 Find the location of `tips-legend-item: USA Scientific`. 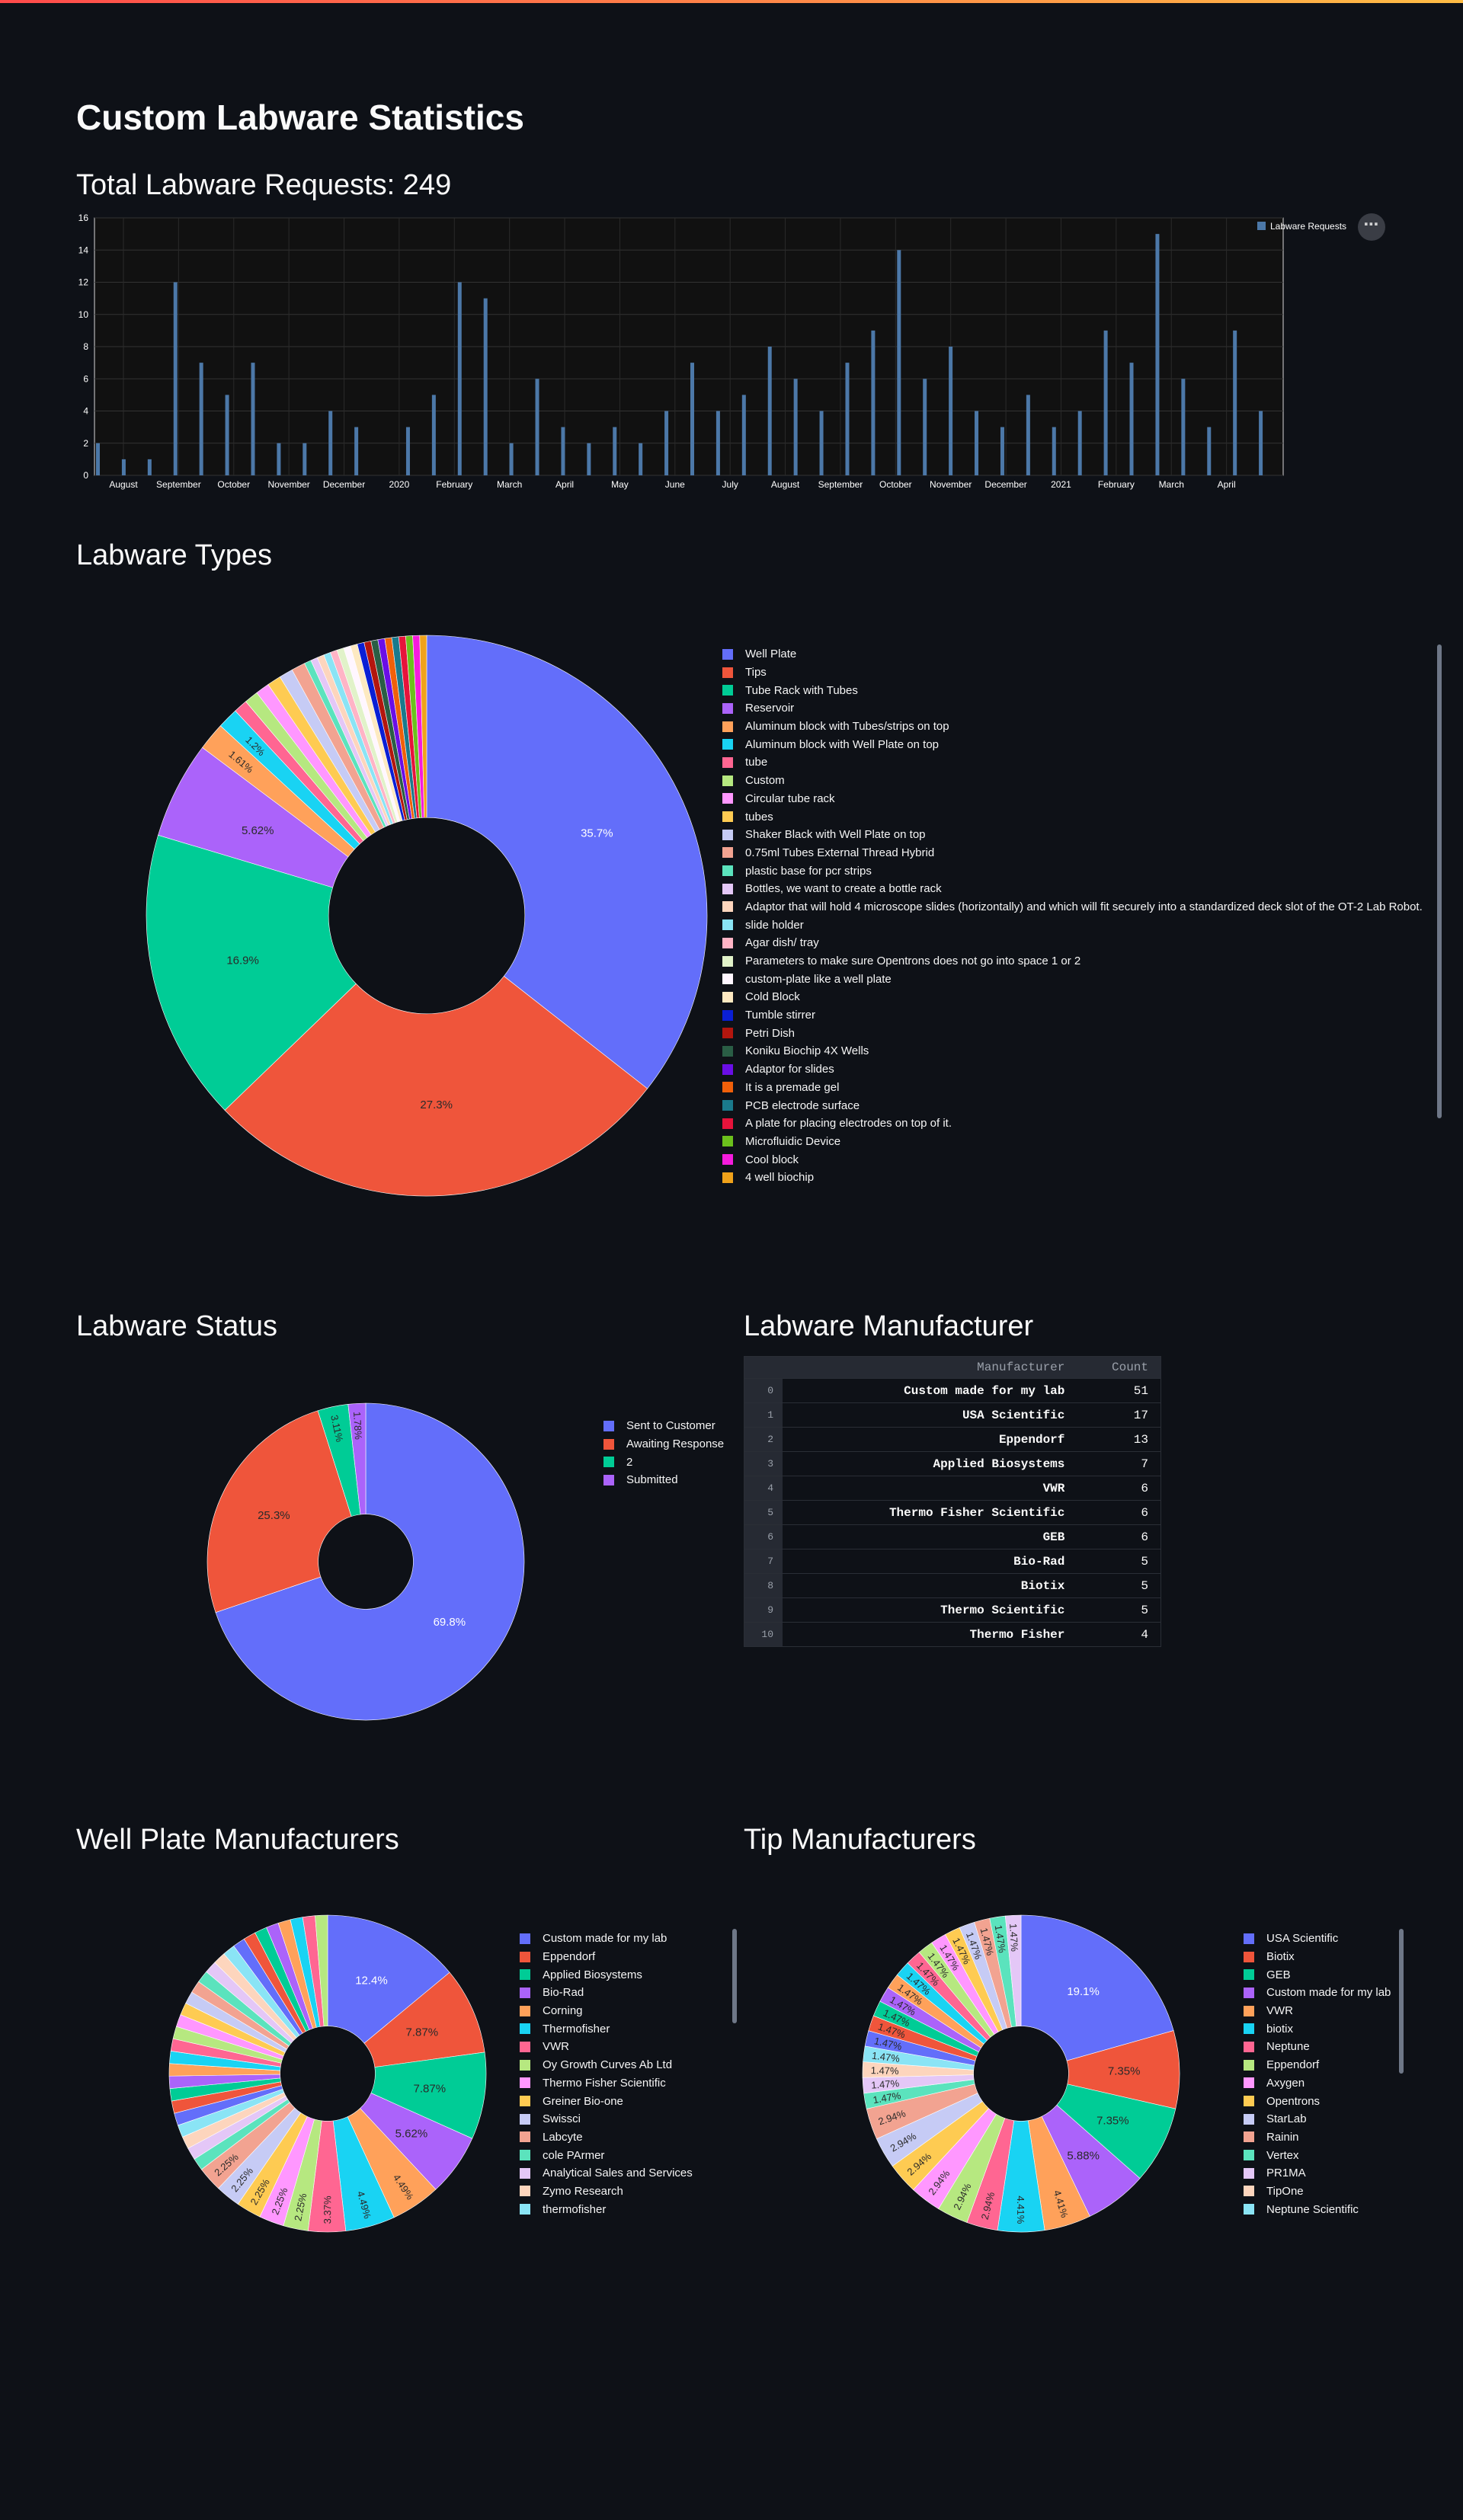

tips-legend-item: USA Scientific is located at coordinates (1320, 1939).